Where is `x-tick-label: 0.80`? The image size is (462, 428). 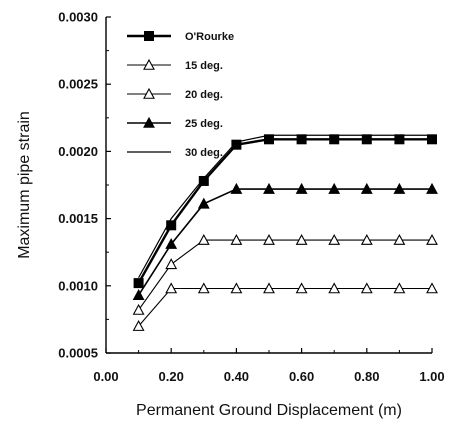
x-tick-label: 0.80 is located at coordinates (366, 376).